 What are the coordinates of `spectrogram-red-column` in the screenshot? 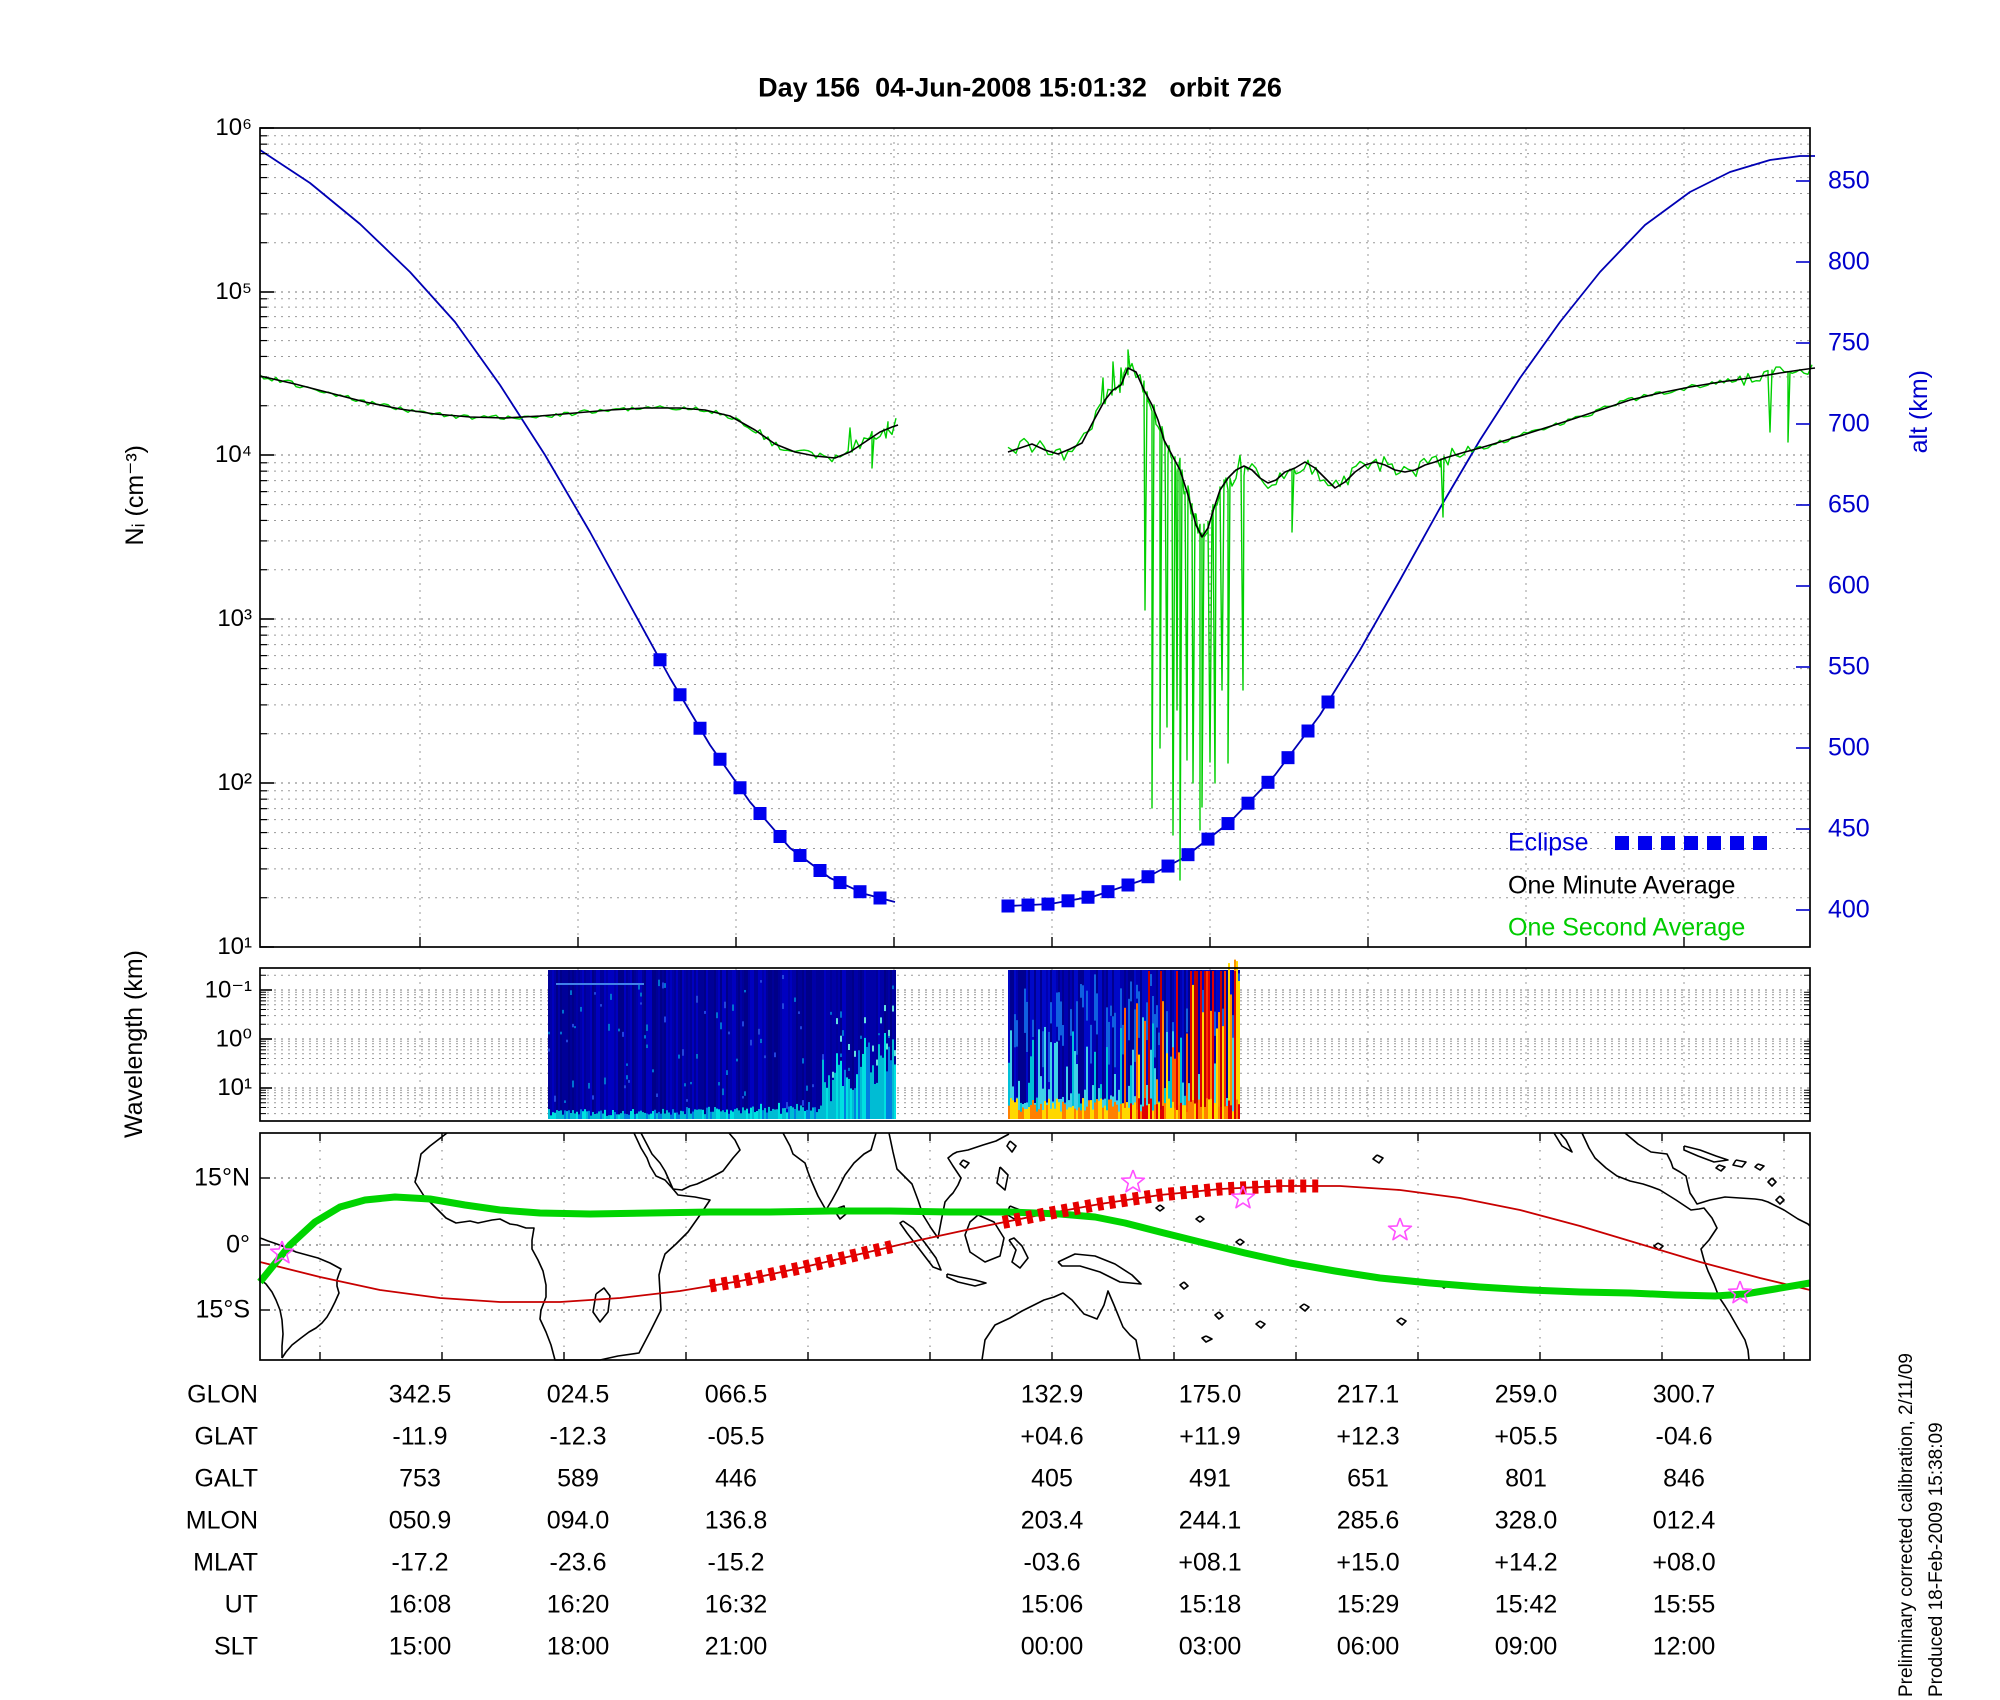 It's located at (1197, 1044).